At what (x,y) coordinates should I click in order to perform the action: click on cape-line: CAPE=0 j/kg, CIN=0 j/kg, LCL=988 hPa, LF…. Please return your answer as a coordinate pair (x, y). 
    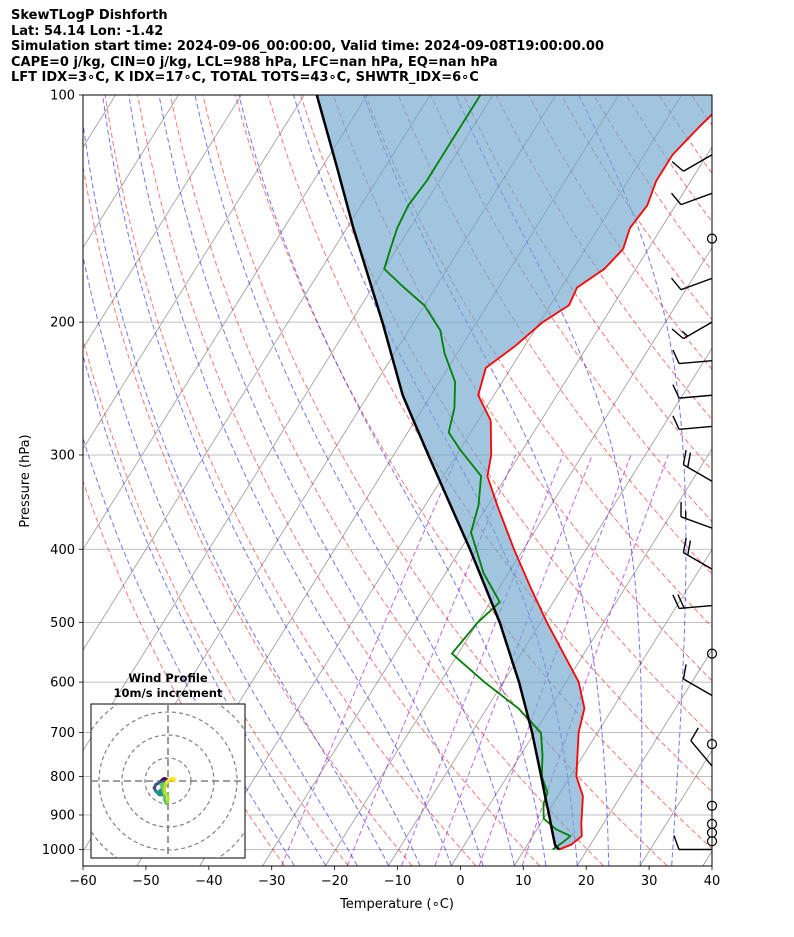
    Looking at the image, I should click on (254, 62).